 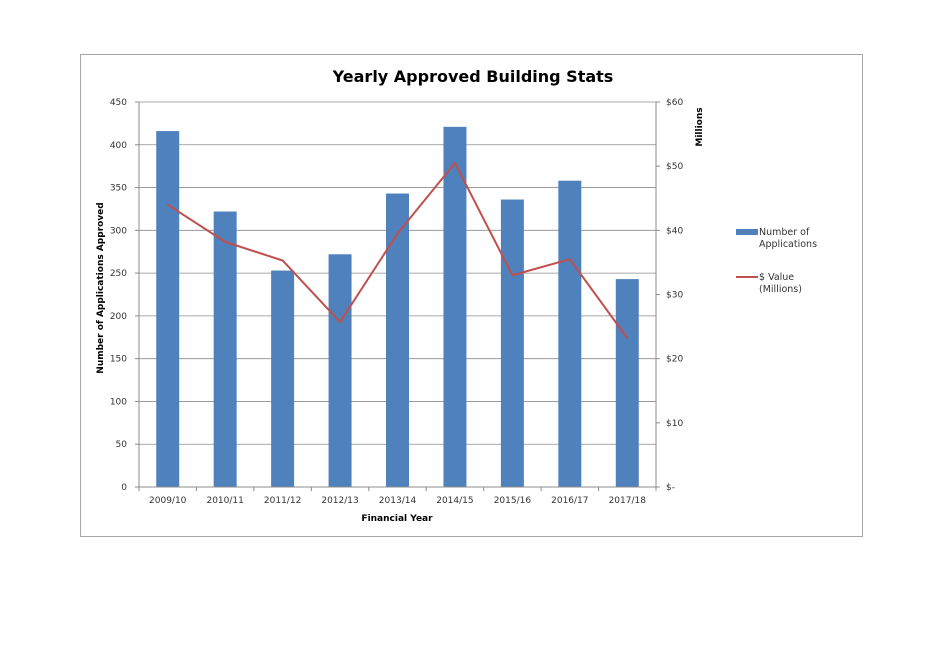 I want to click on y2-axis-ticks: $- $10 $20 $30 $40 $50 $60, so click(x=669, y=295).